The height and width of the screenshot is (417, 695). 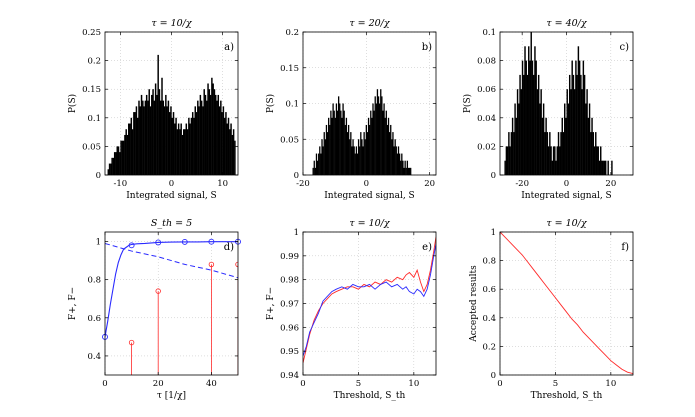 What do you see at coordinates (158, 242) in the screenshot?
I see `blue-marker` at bounding box center [158, 242].